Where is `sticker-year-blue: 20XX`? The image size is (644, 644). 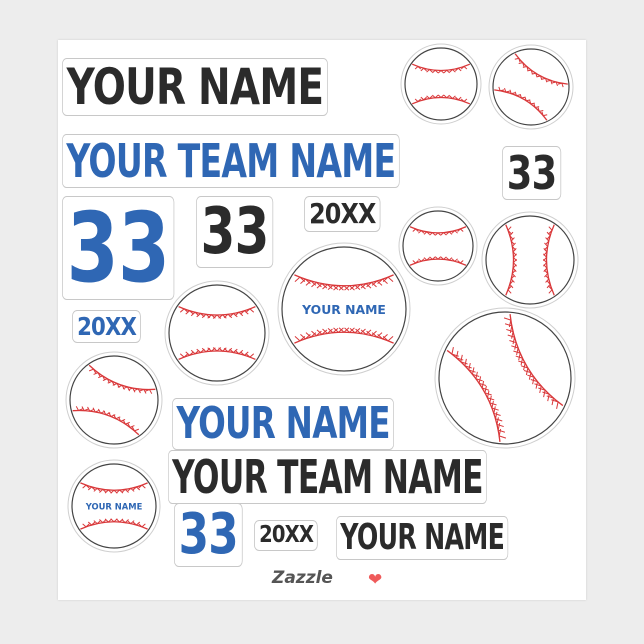 sticker-year-blue: 20XX is located at coordinates (107, 326).